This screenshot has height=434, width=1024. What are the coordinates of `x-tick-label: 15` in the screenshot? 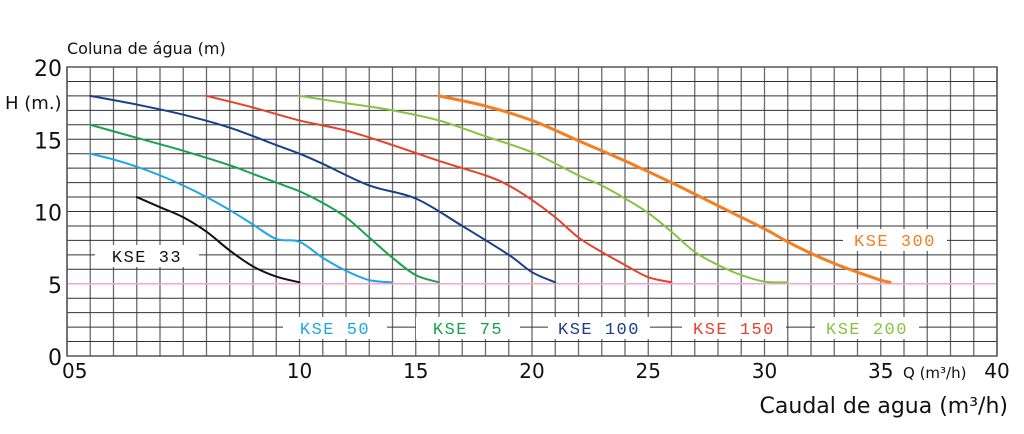 It's located at (415, 371).